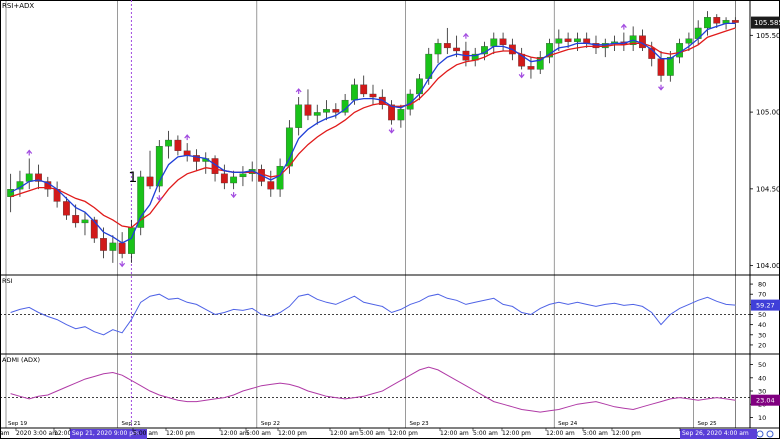  I want to click on time-label: 2020 3:00 am, so click(37, 433).